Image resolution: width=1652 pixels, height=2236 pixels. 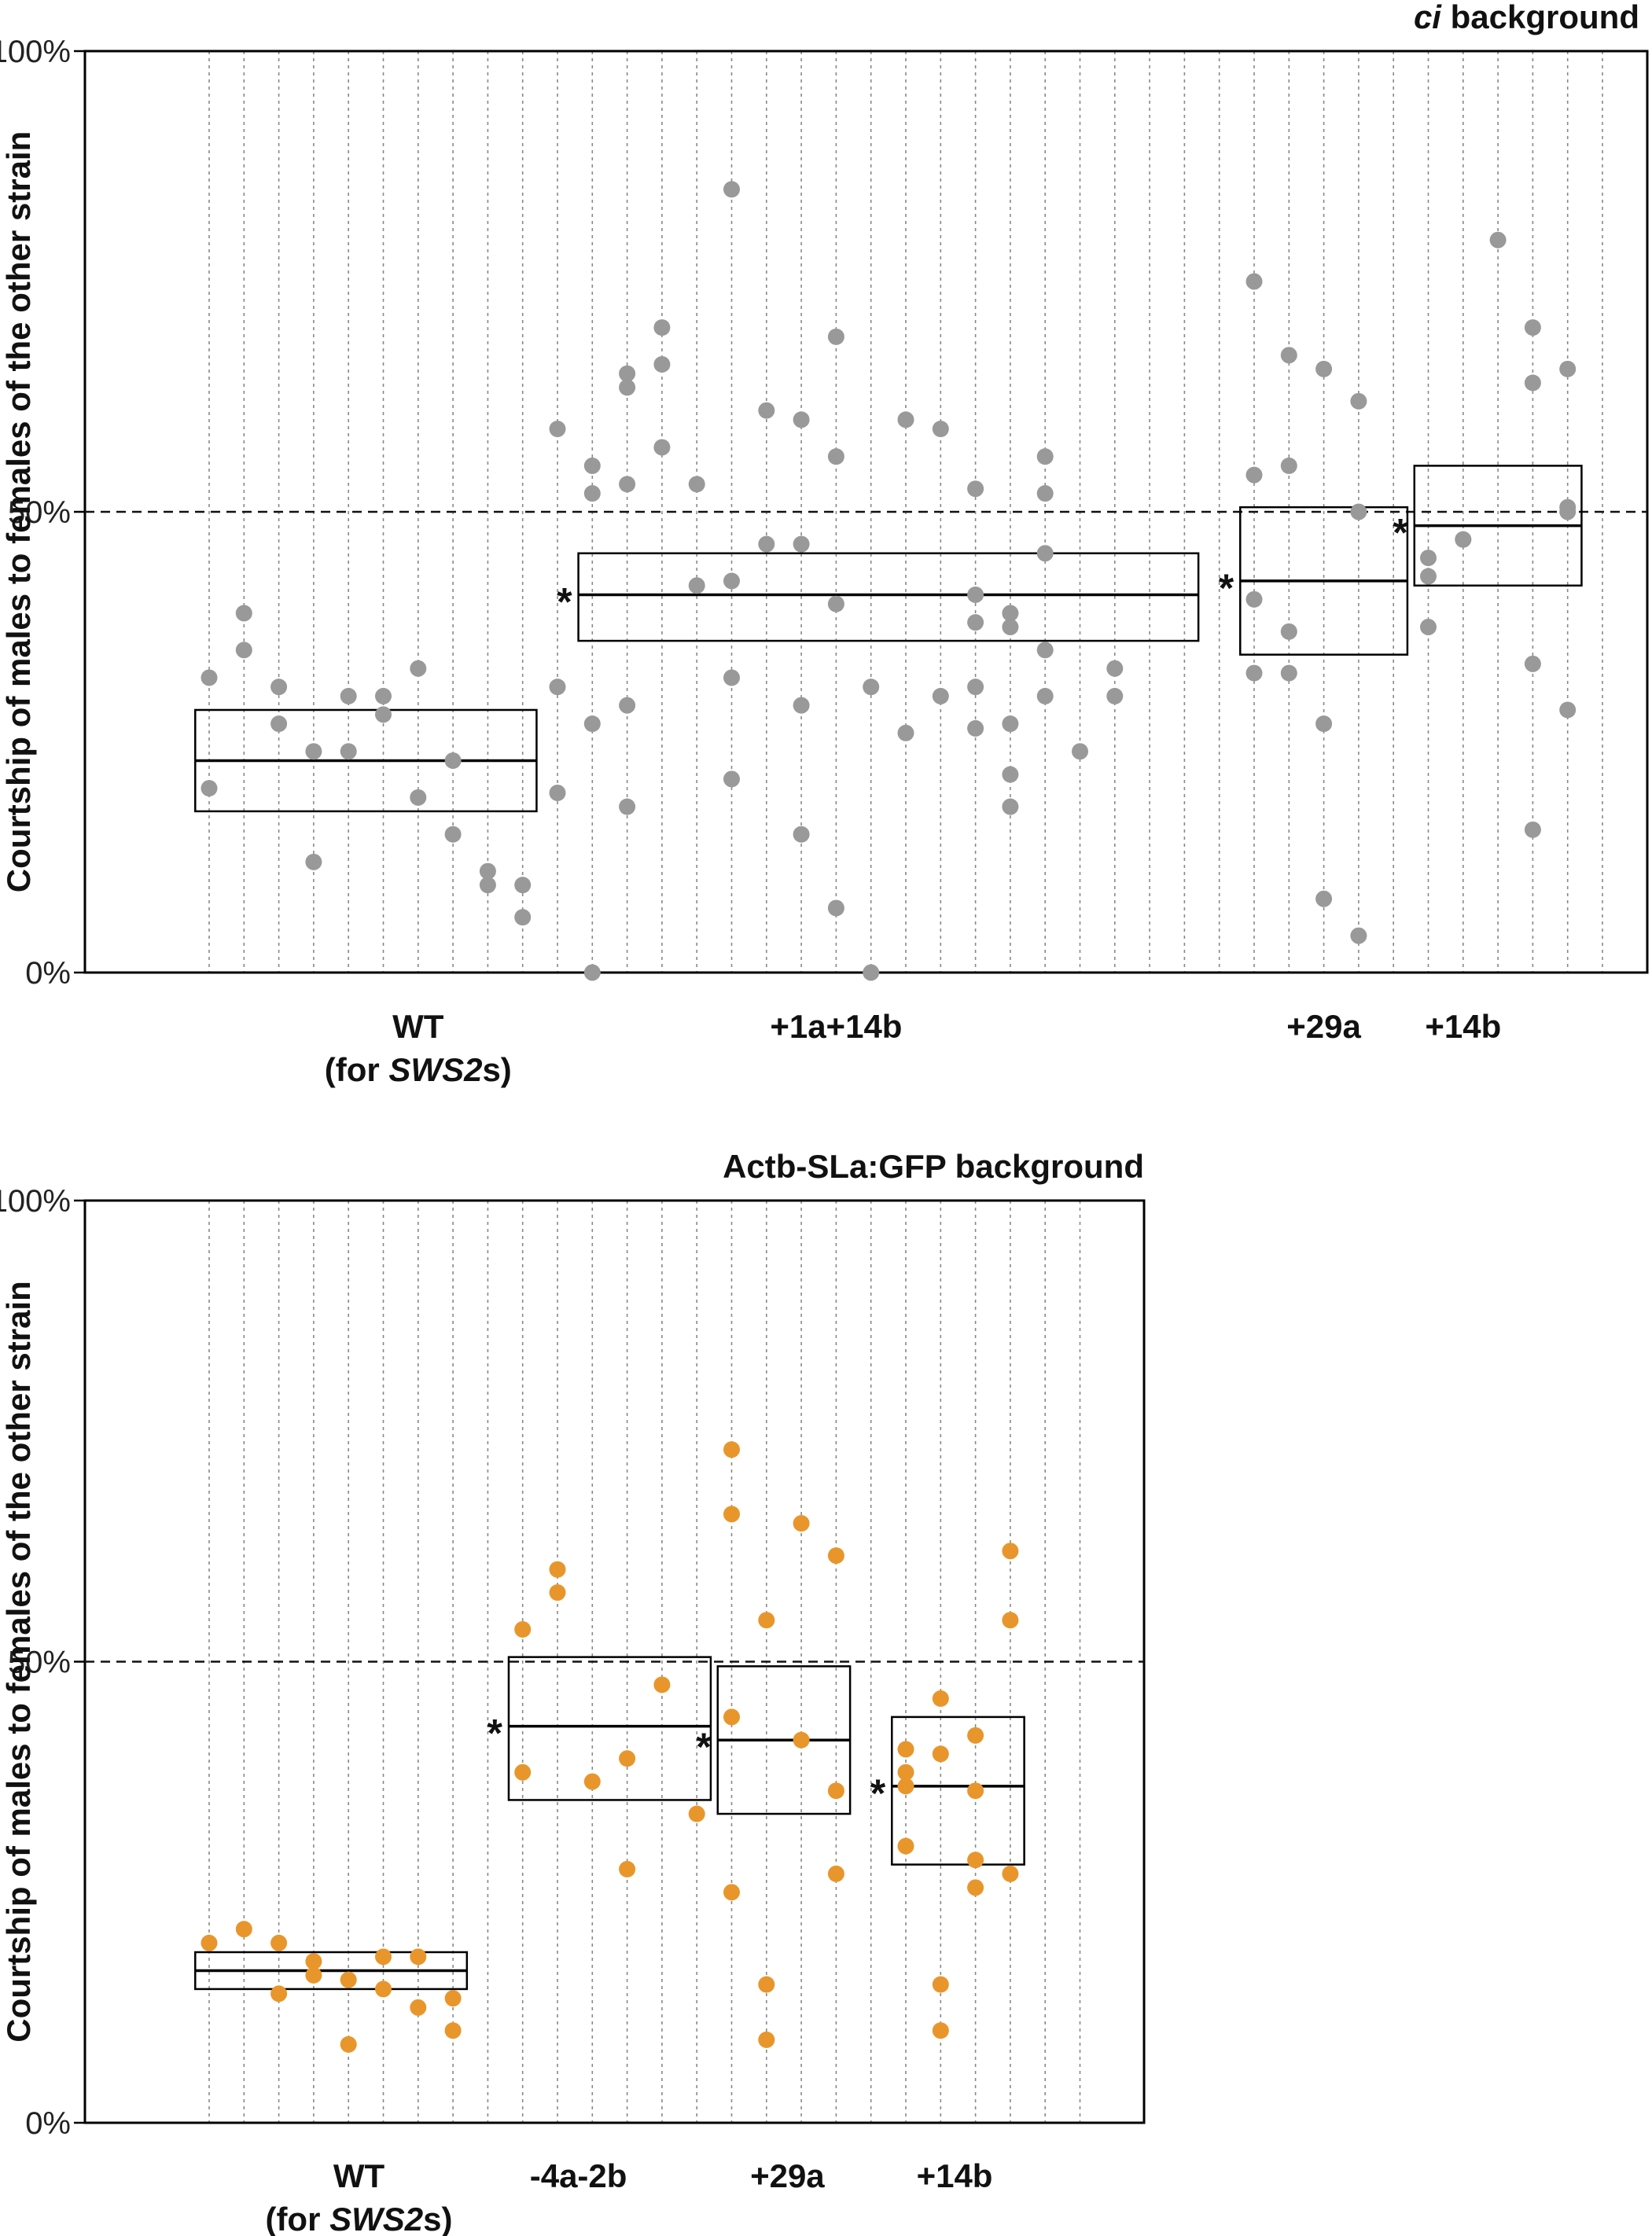 I want to click on panel-title: Actb-SLa:GFP background, so click(x=933, y=1166).